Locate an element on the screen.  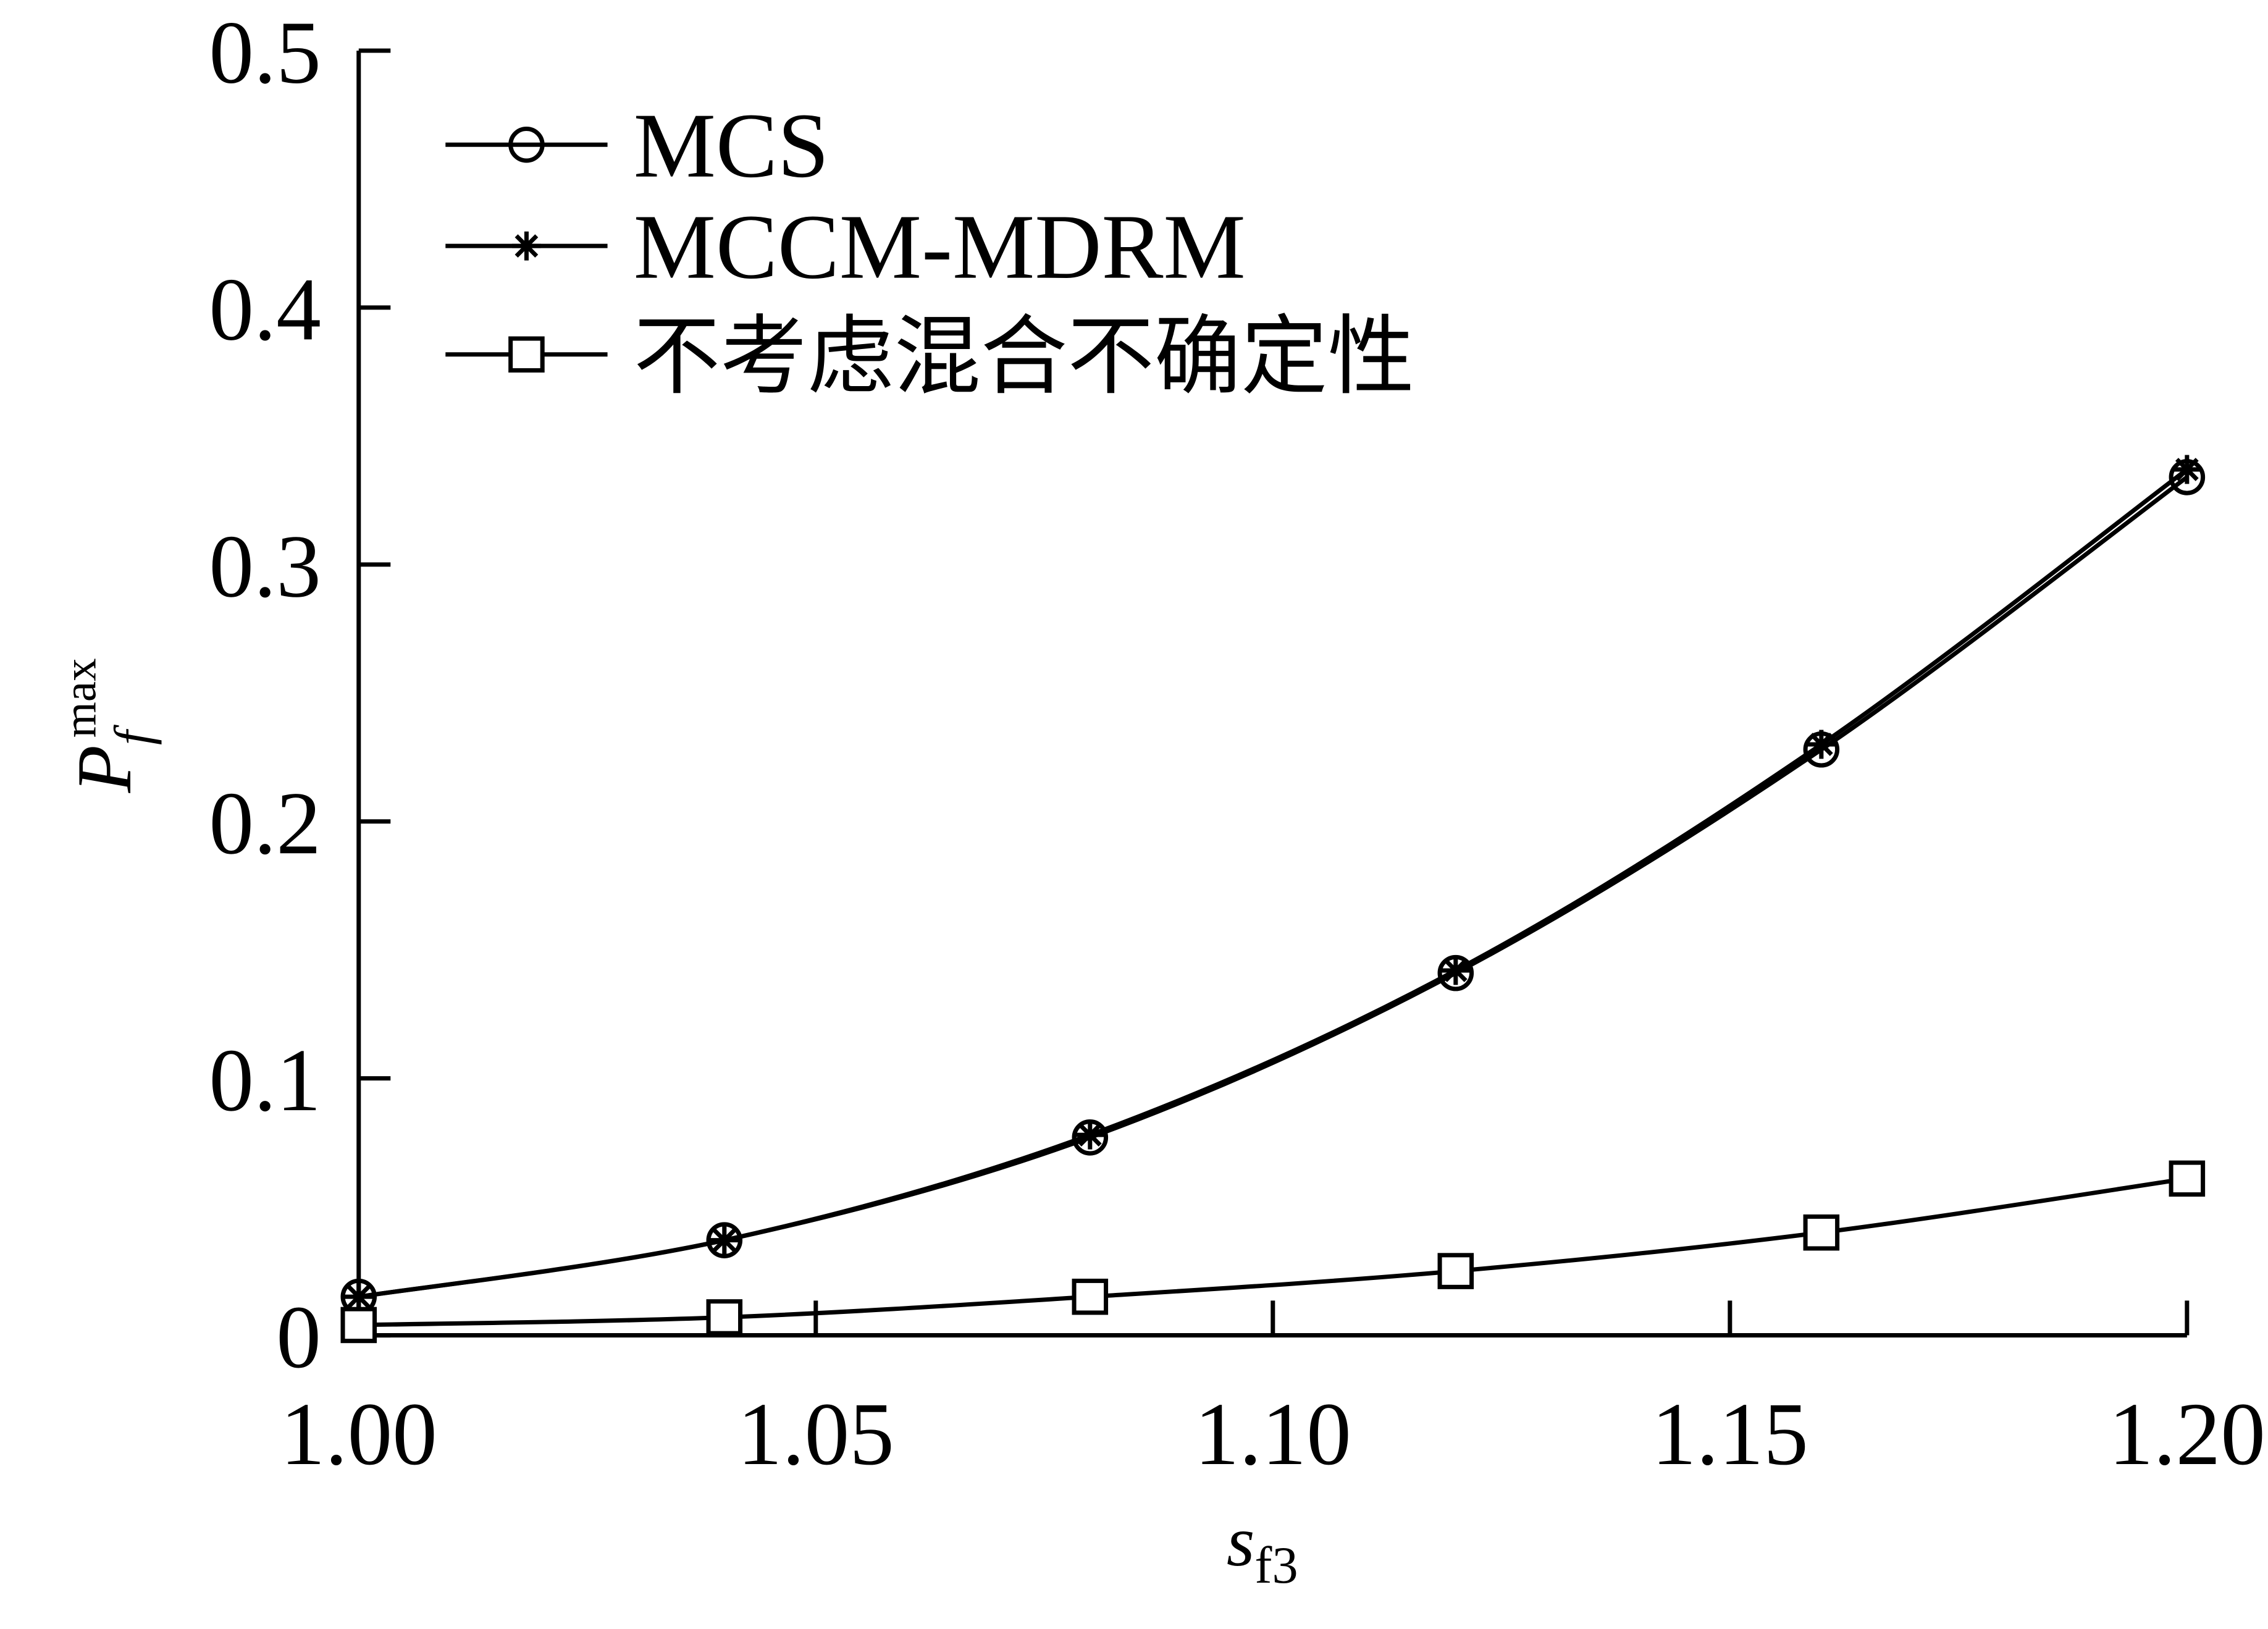
series-square is located at coordinates (1273, 1252).